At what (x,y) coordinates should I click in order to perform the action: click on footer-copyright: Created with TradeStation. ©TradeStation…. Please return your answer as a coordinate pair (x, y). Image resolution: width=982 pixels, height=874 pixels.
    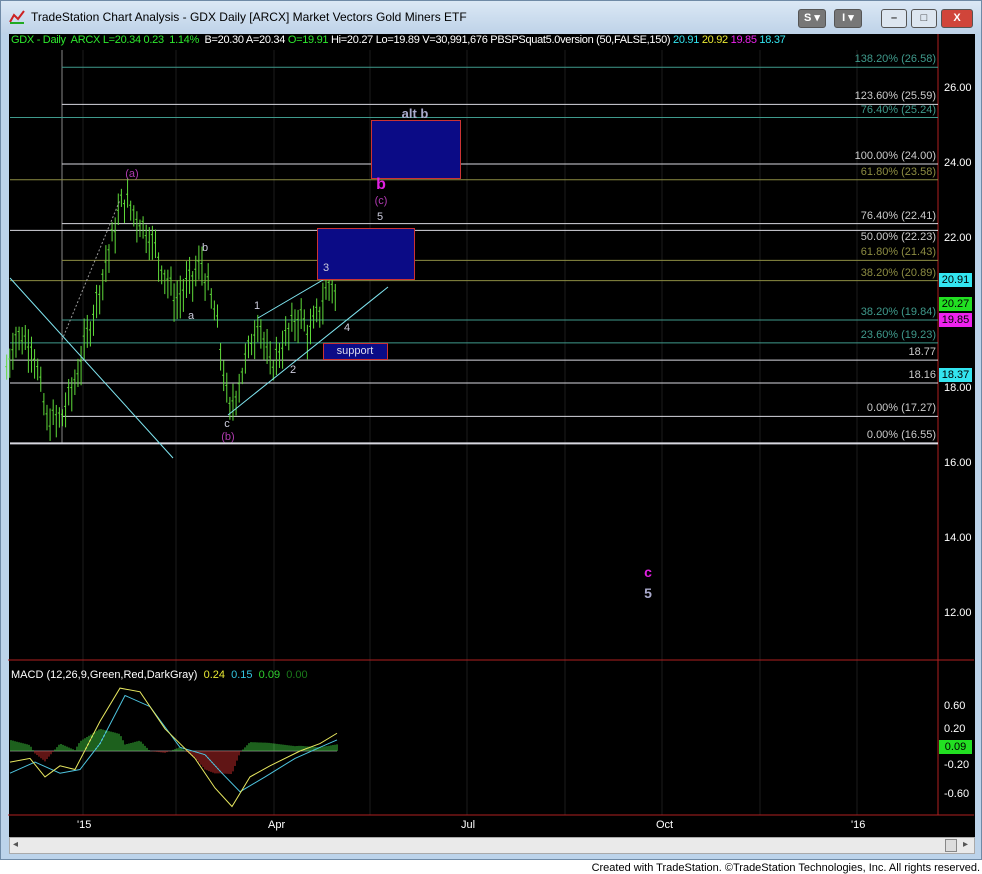
    Looking at the image, I should click on (785, 868).